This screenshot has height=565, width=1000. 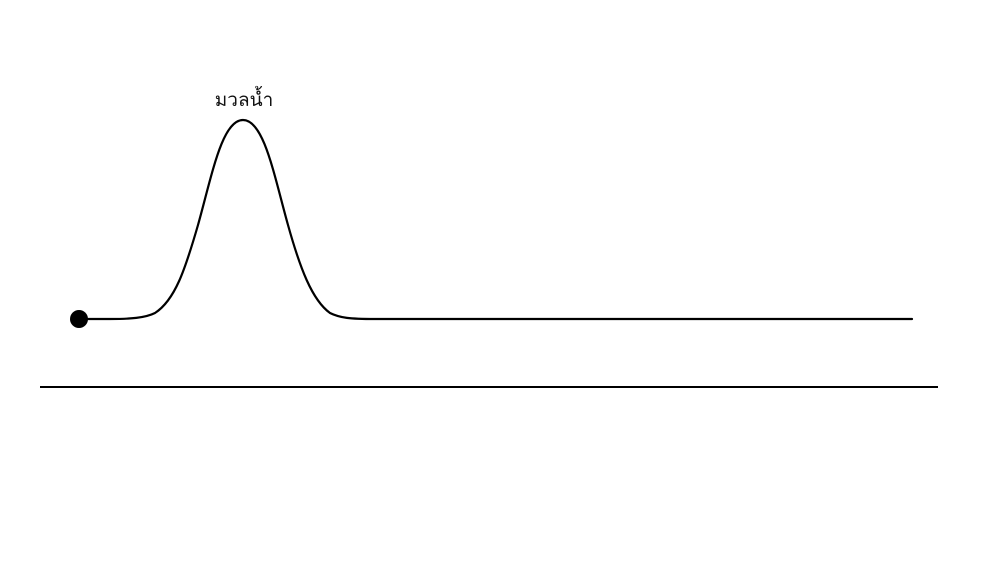 I want to click on string-end-dot, so click(x=79, y=319).